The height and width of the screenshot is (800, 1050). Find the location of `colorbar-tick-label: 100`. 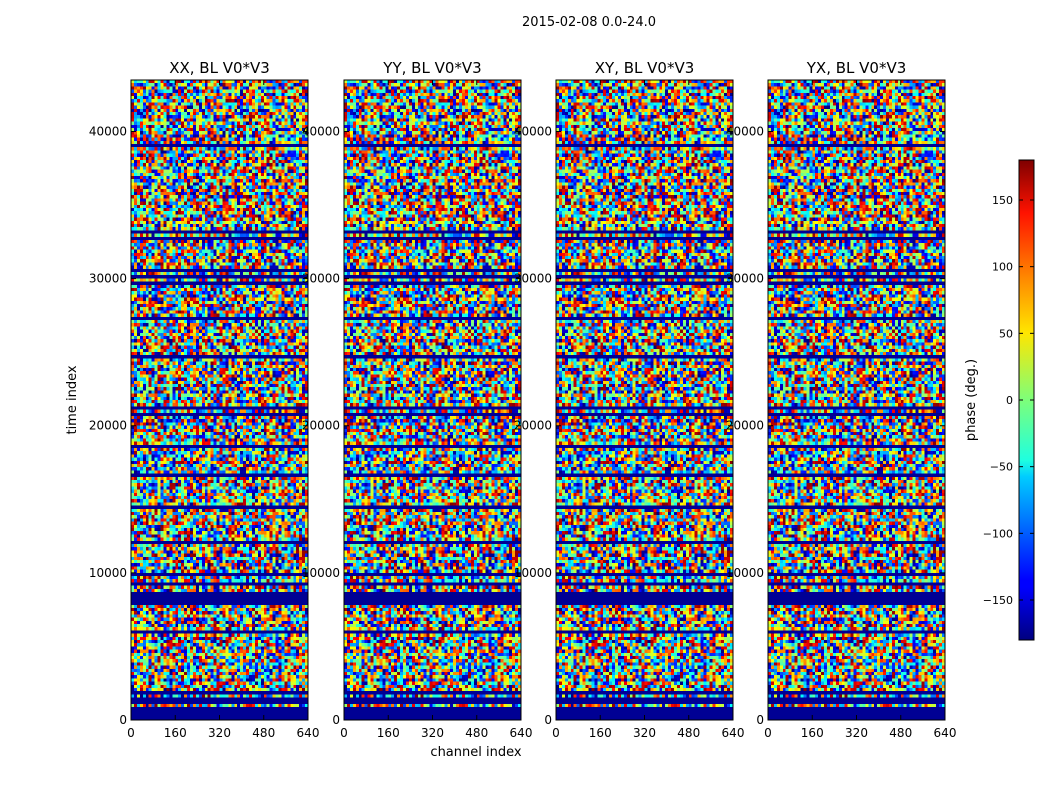

colorbar-tick-label: 100 is located at coordinates (1002, 267).